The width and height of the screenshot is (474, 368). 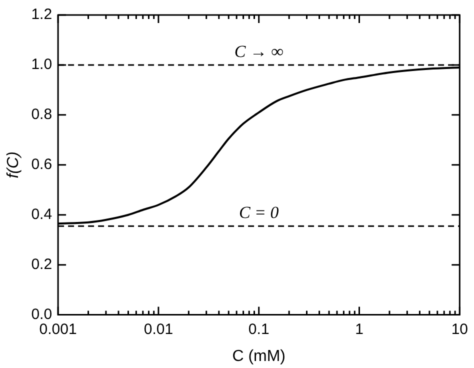 I want to click on x-tick-label: 1, so click(x=359, y=329).